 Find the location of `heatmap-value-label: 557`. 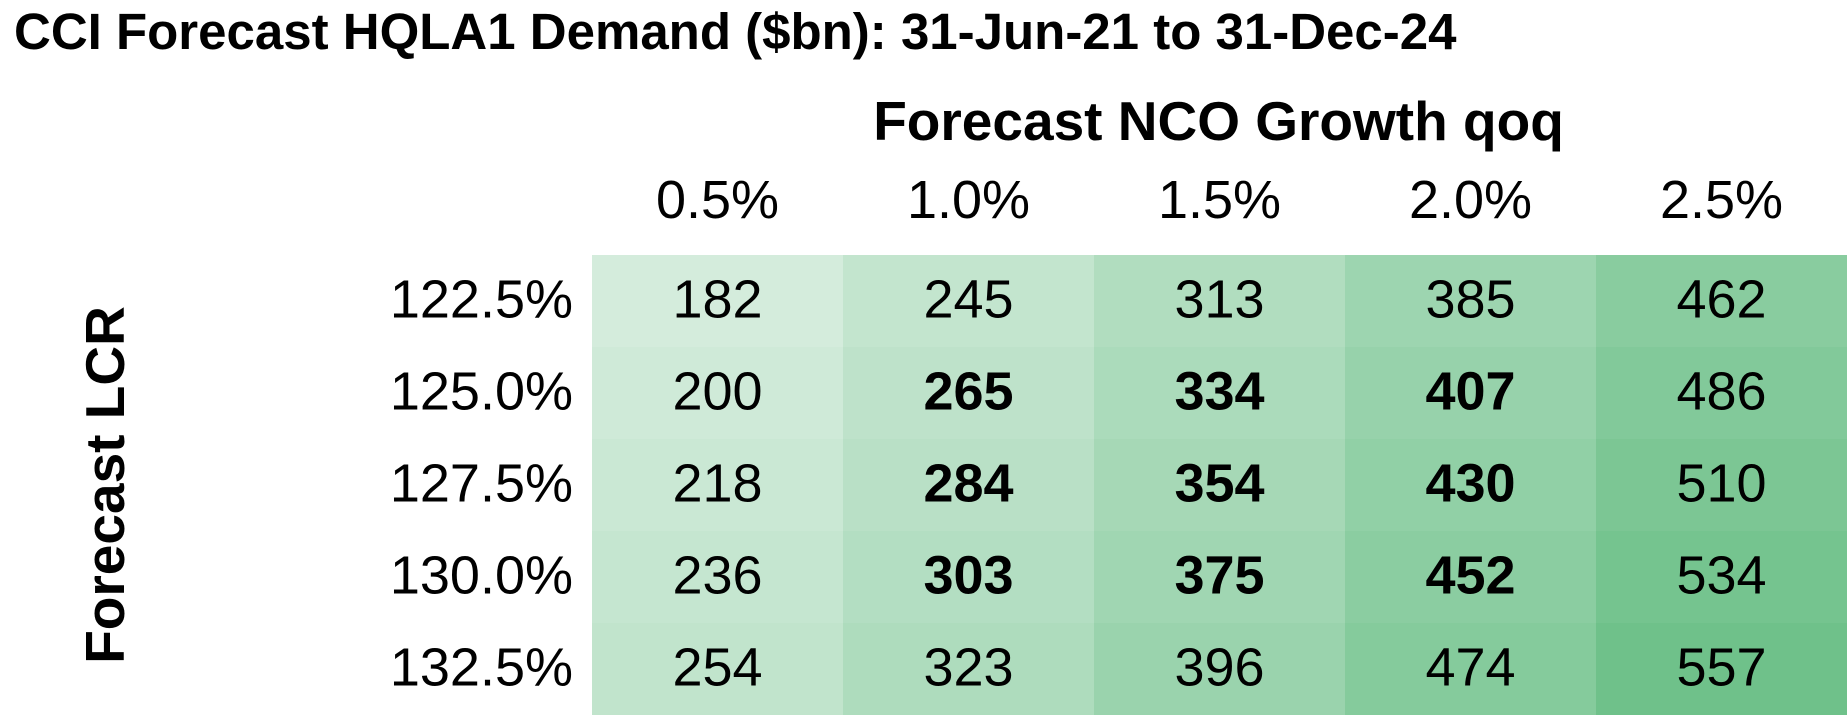

heatmap-value-label: 557 is located at coordinates (1721, 667).